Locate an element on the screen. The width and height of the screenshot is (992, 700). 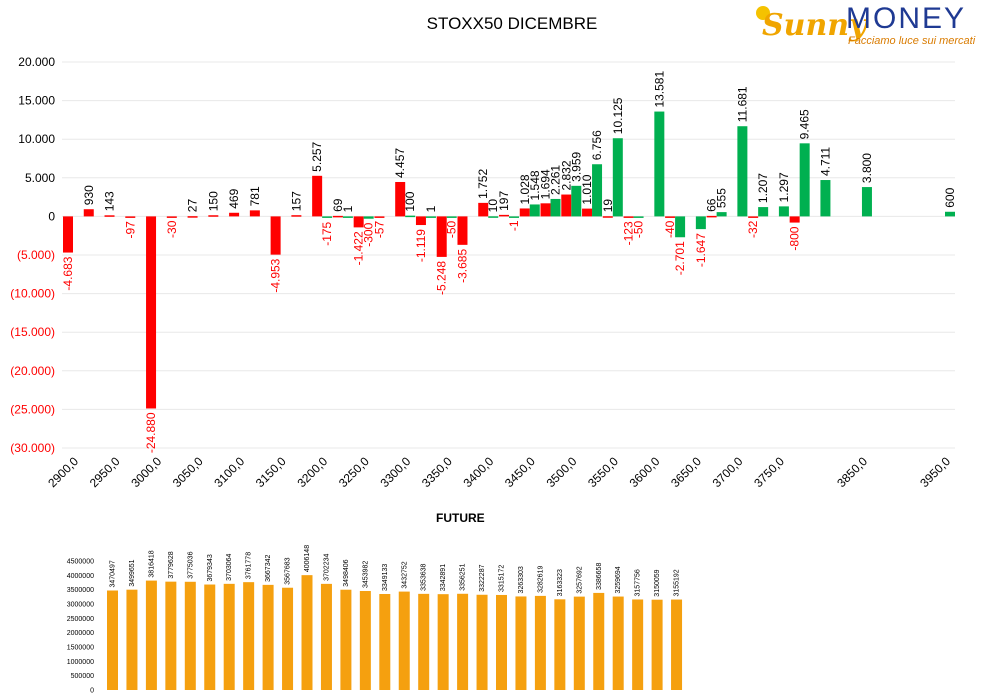
x-tick-label: 3400,0 is located at coordinates (479, 472).